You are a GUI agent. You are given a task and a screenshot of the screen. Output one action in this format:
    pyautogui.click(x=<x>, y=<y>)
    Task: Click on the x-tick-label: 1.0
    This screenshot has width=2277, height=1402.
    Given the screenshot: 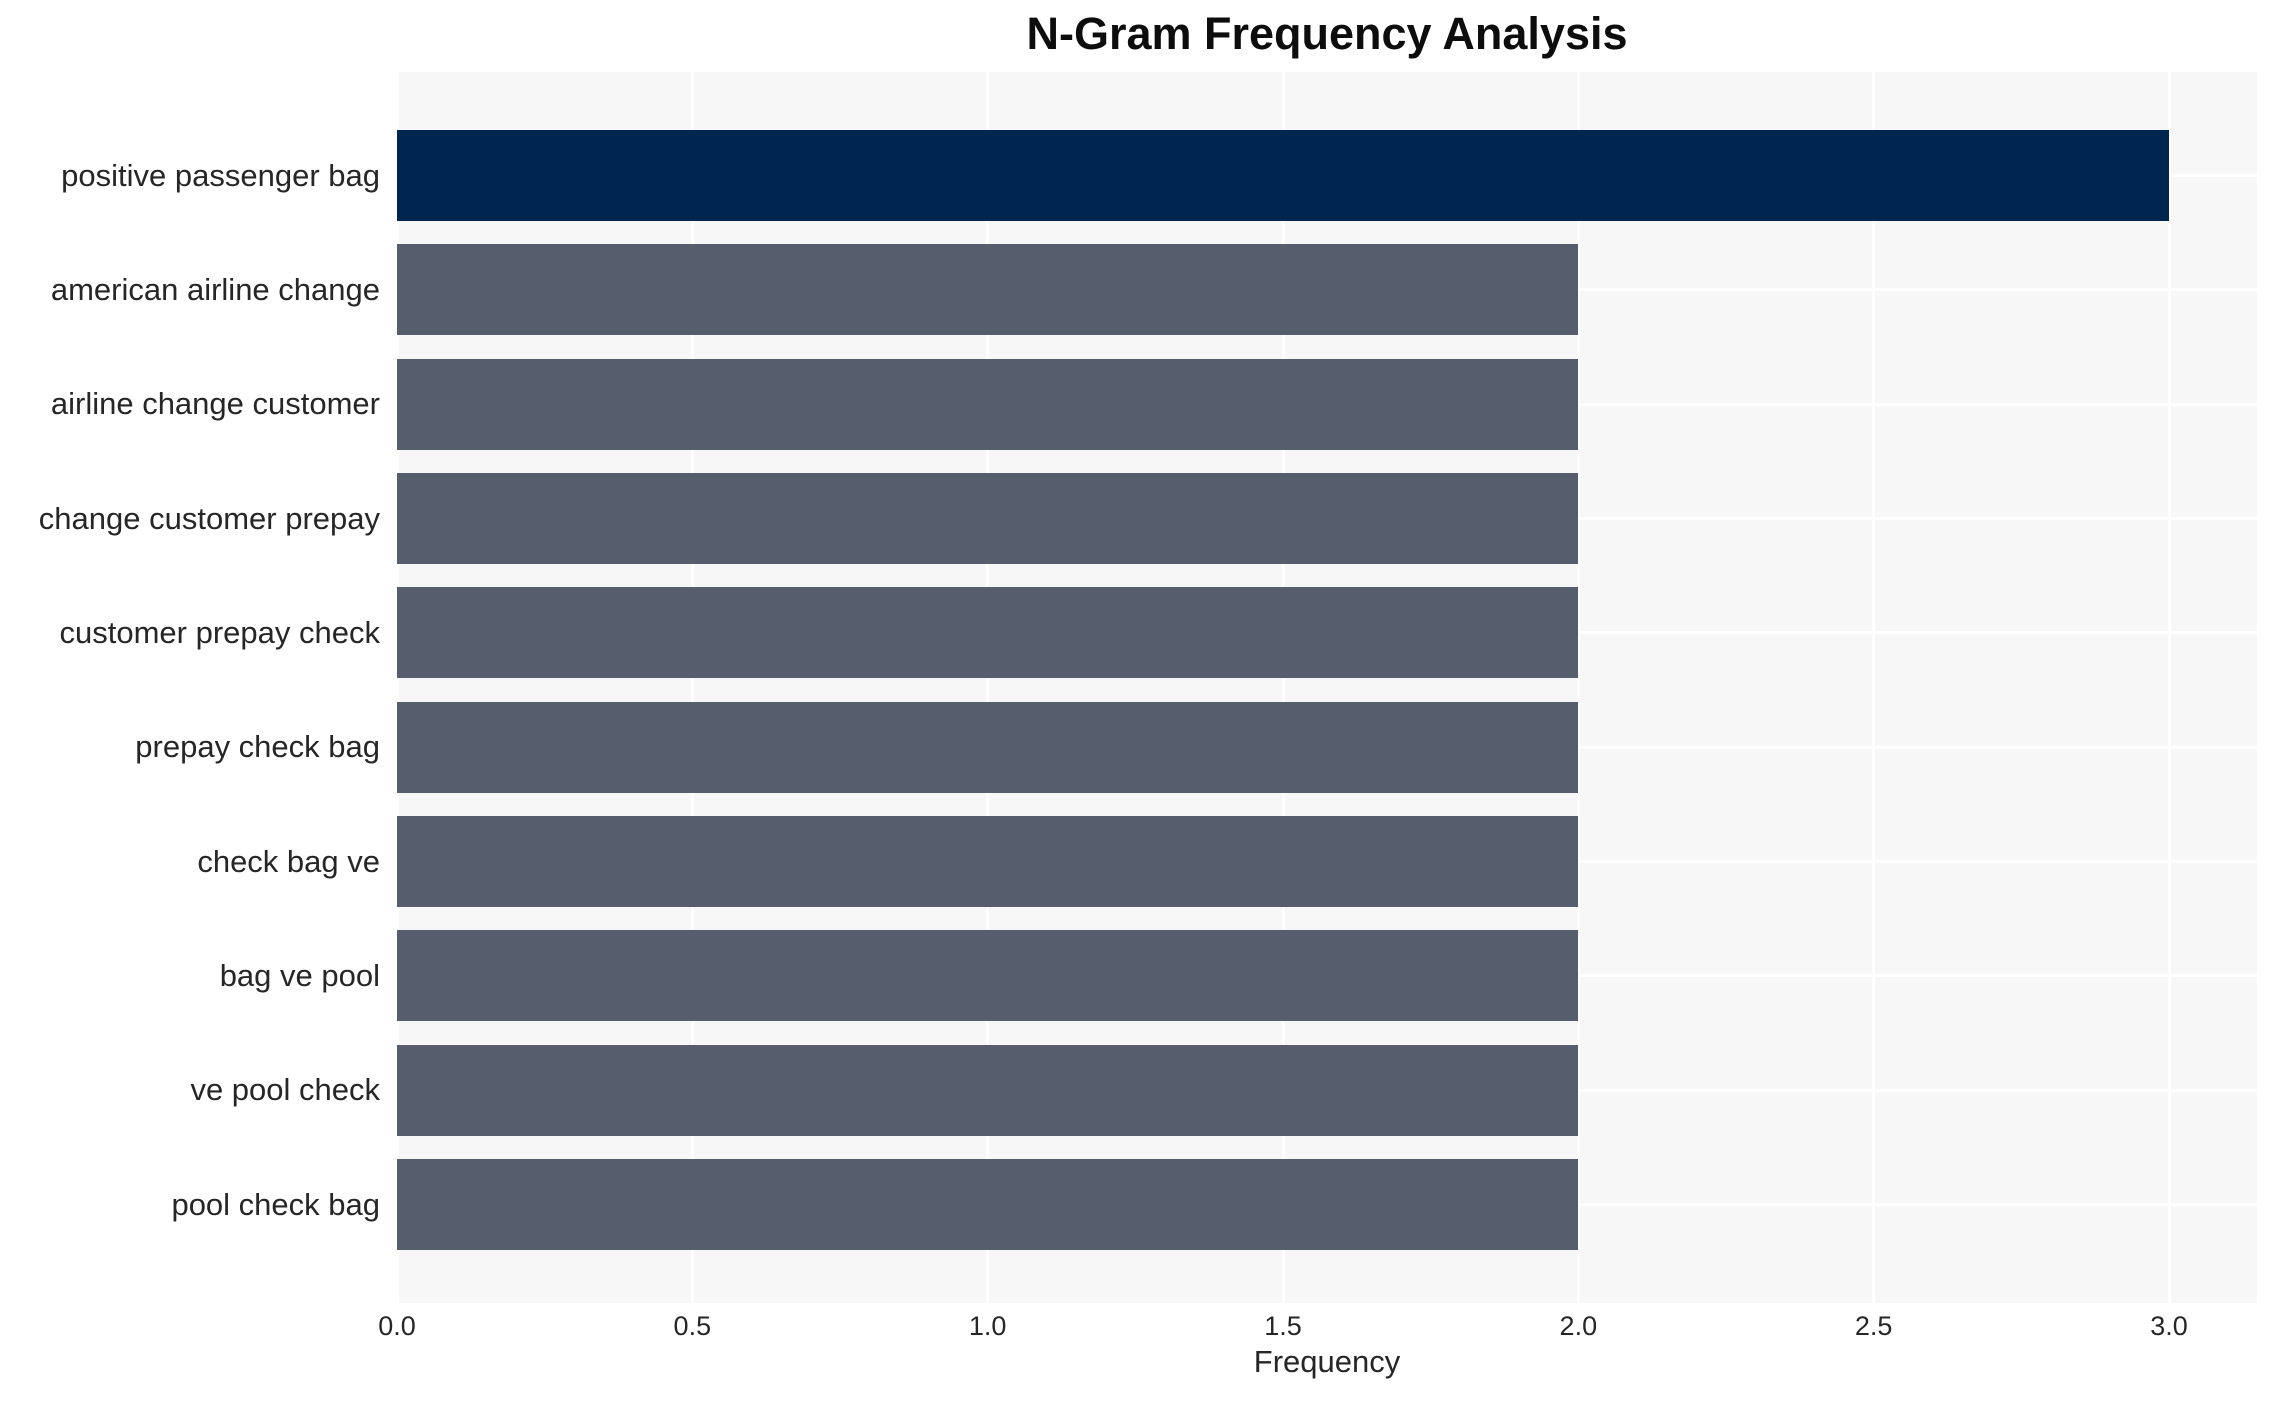 What is the action you would take?
    pyautogui.click(x=987, y=1326)
    